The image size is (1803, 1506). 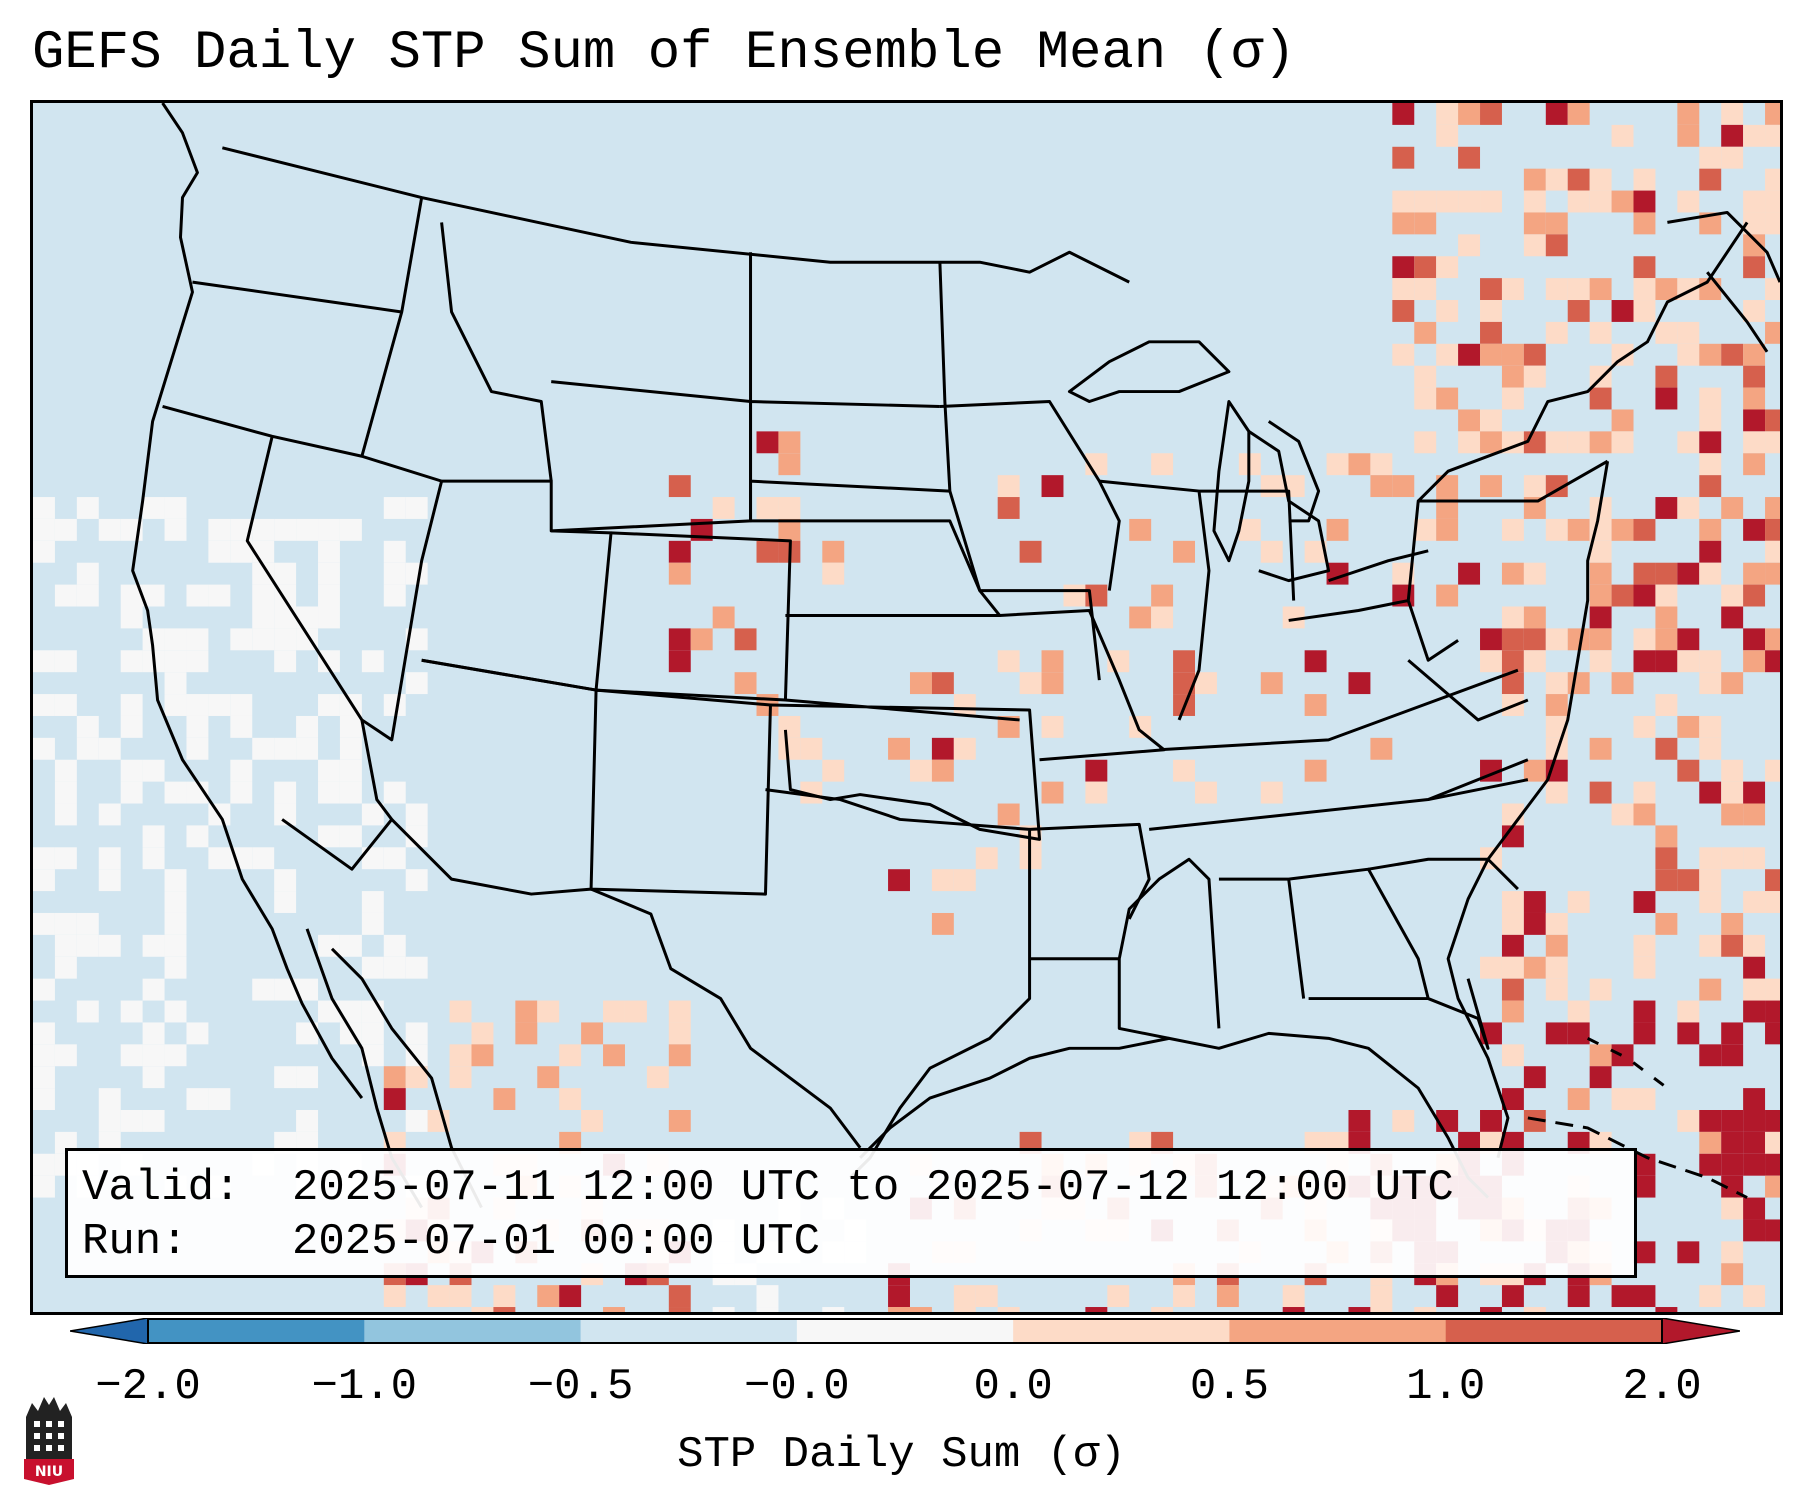 I want to click on colorbar-tick-label: −0.0, so click(x=797, y=1387).